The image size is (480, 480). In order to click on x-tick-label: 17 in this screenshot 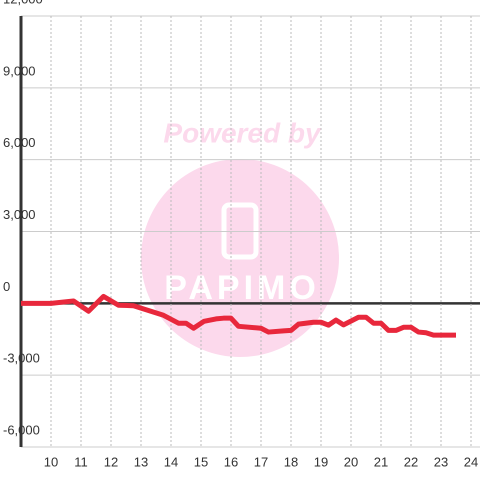, I will do `click(261, 461)`.